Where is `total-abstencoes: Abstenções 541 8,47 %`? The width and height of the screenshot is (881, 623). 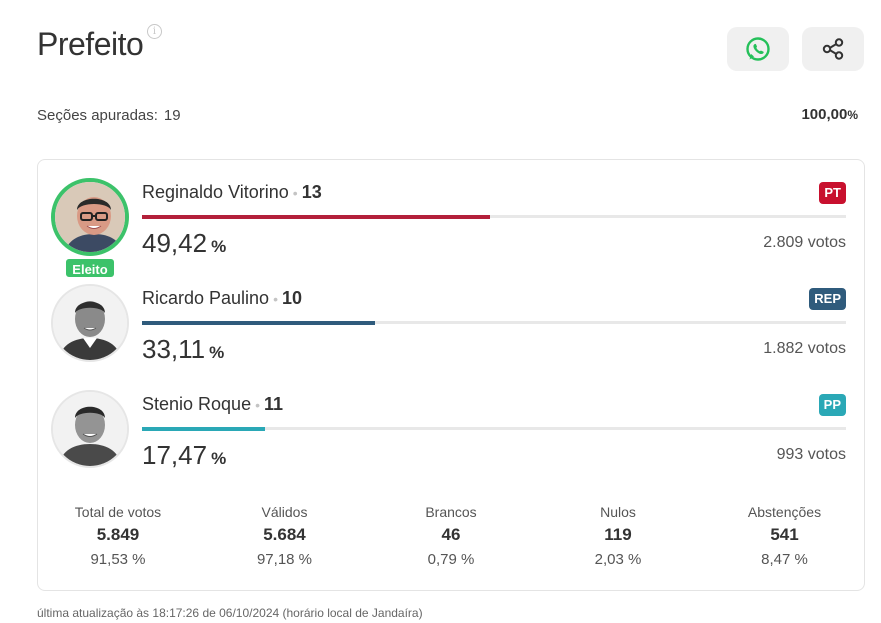 total-abstencoes: Abstenções 541 8,47 % is located at coordinates (784, 536).